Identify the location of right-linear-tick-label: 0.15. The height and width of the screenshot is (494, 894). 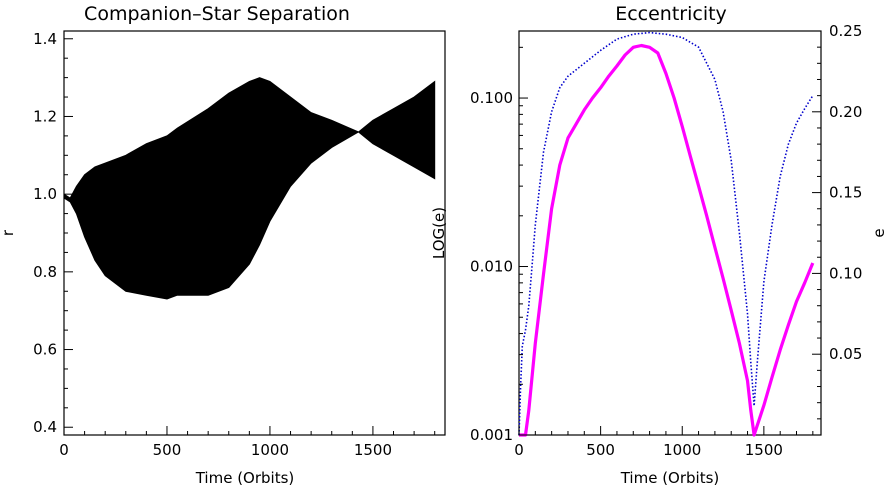
(845, 193).